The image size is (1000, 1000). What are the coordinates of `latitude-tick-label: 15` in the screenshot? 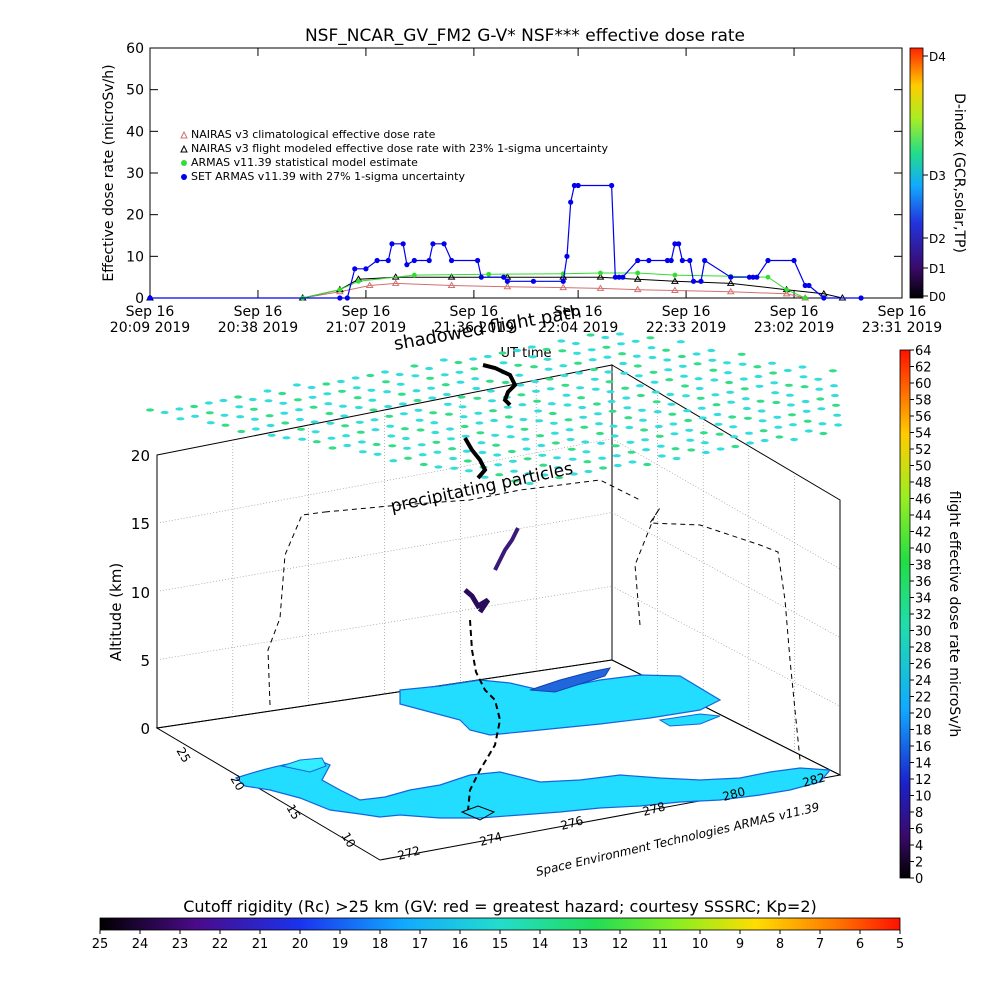 It's located at (294, 812).